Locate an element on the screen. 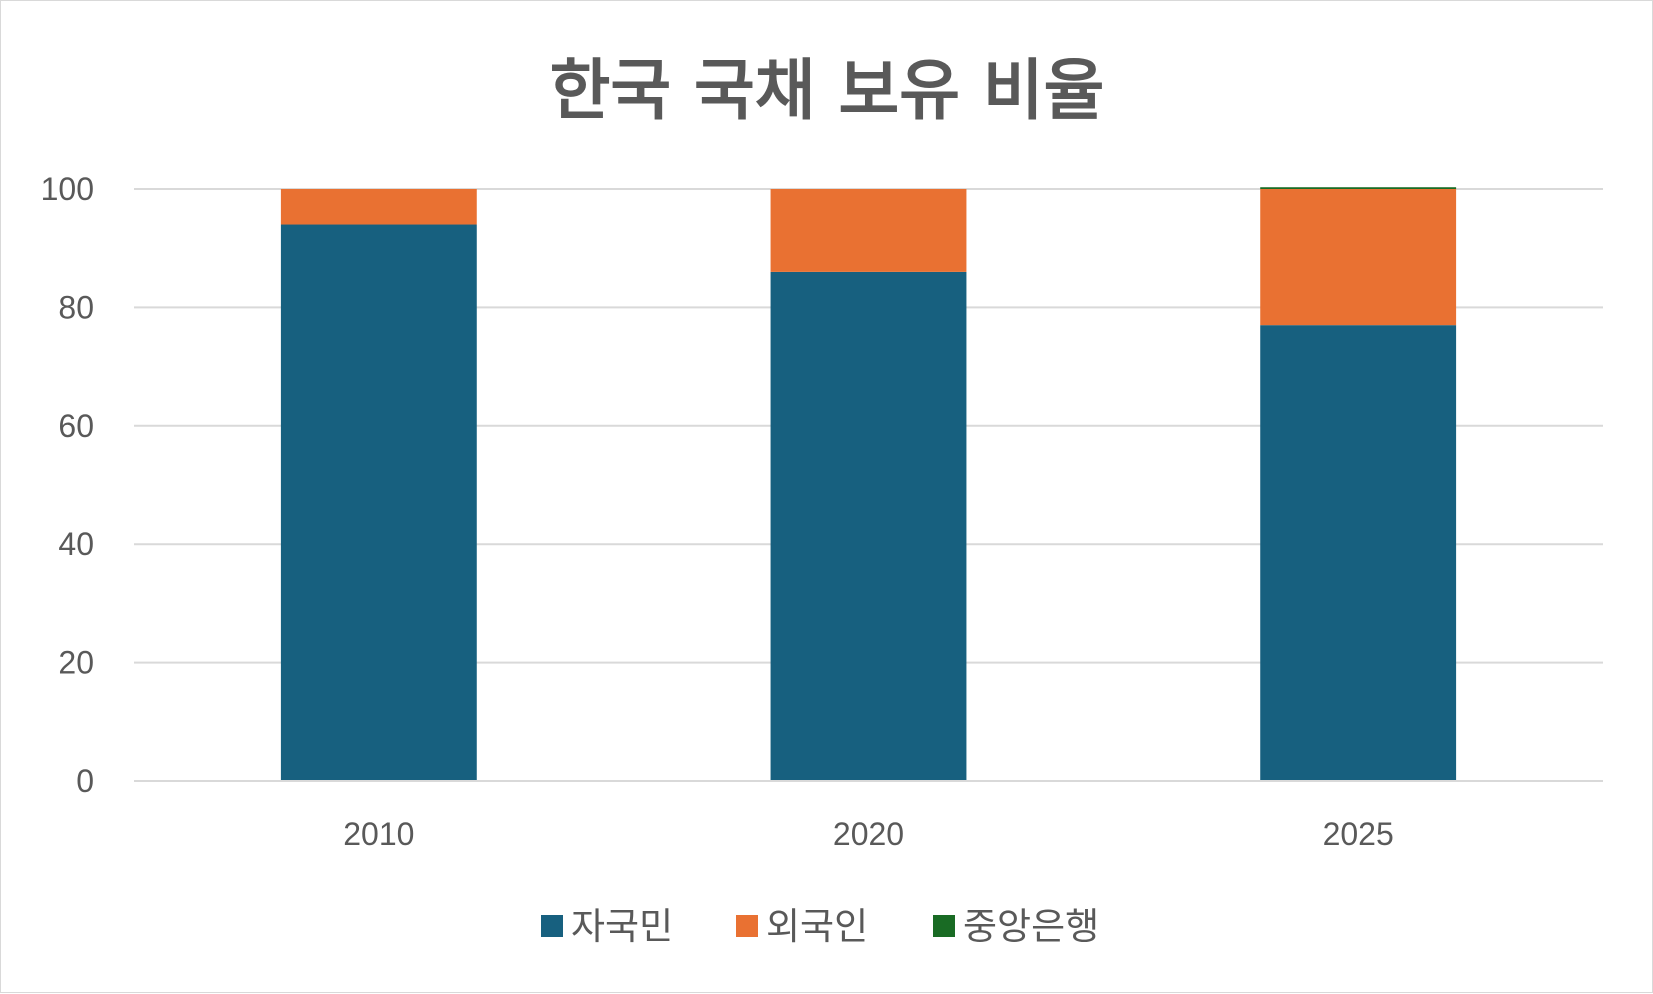 This screenshot has height=994, width=1653. legend-label: 자국민 is located at coordinates (622, 926).